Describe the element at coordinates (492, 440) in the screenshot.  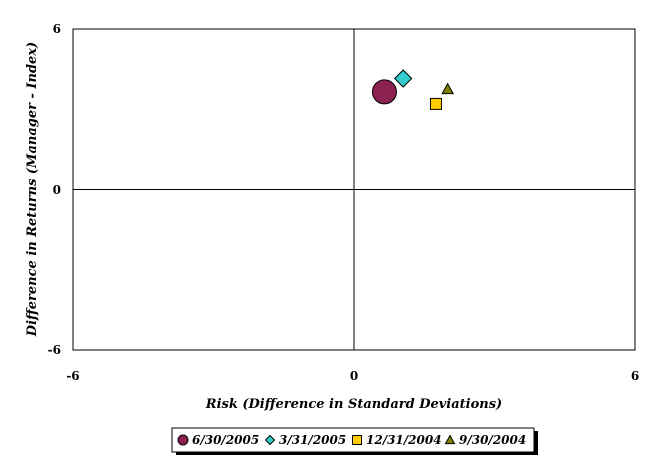
I see `legend-label: 9/30/2004` at that location.